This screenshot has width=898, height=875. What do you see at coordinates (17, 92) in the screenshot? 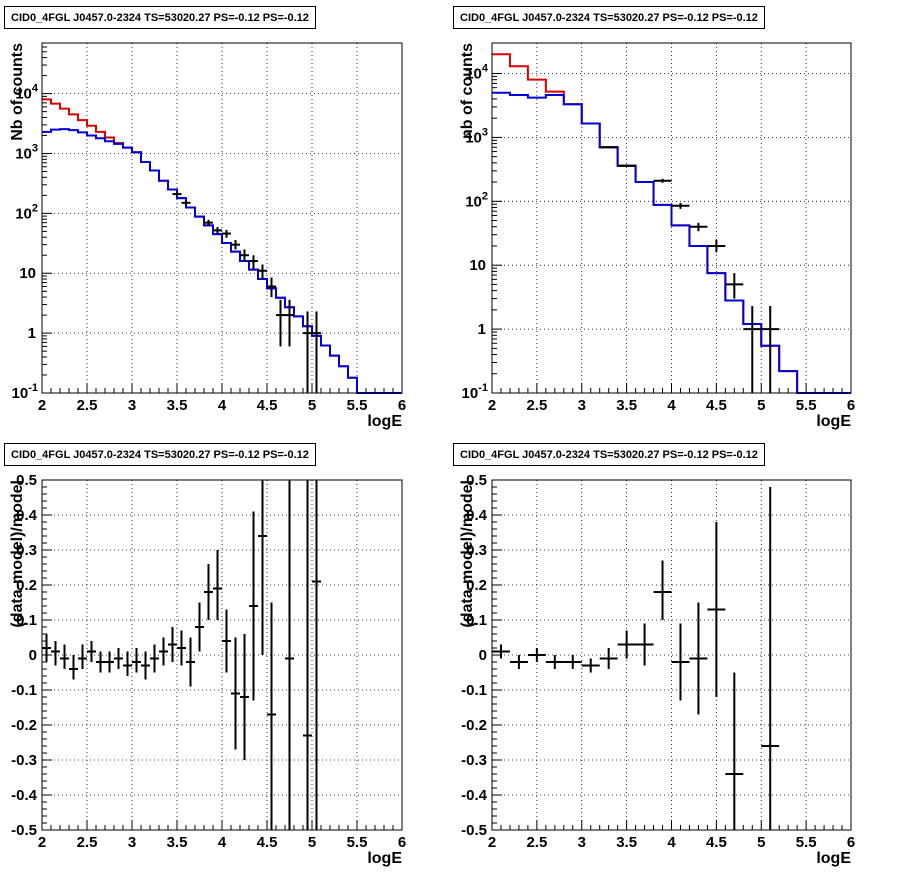
I see `y-axis-label: Nb of counts` at bounding box center [17, 92].